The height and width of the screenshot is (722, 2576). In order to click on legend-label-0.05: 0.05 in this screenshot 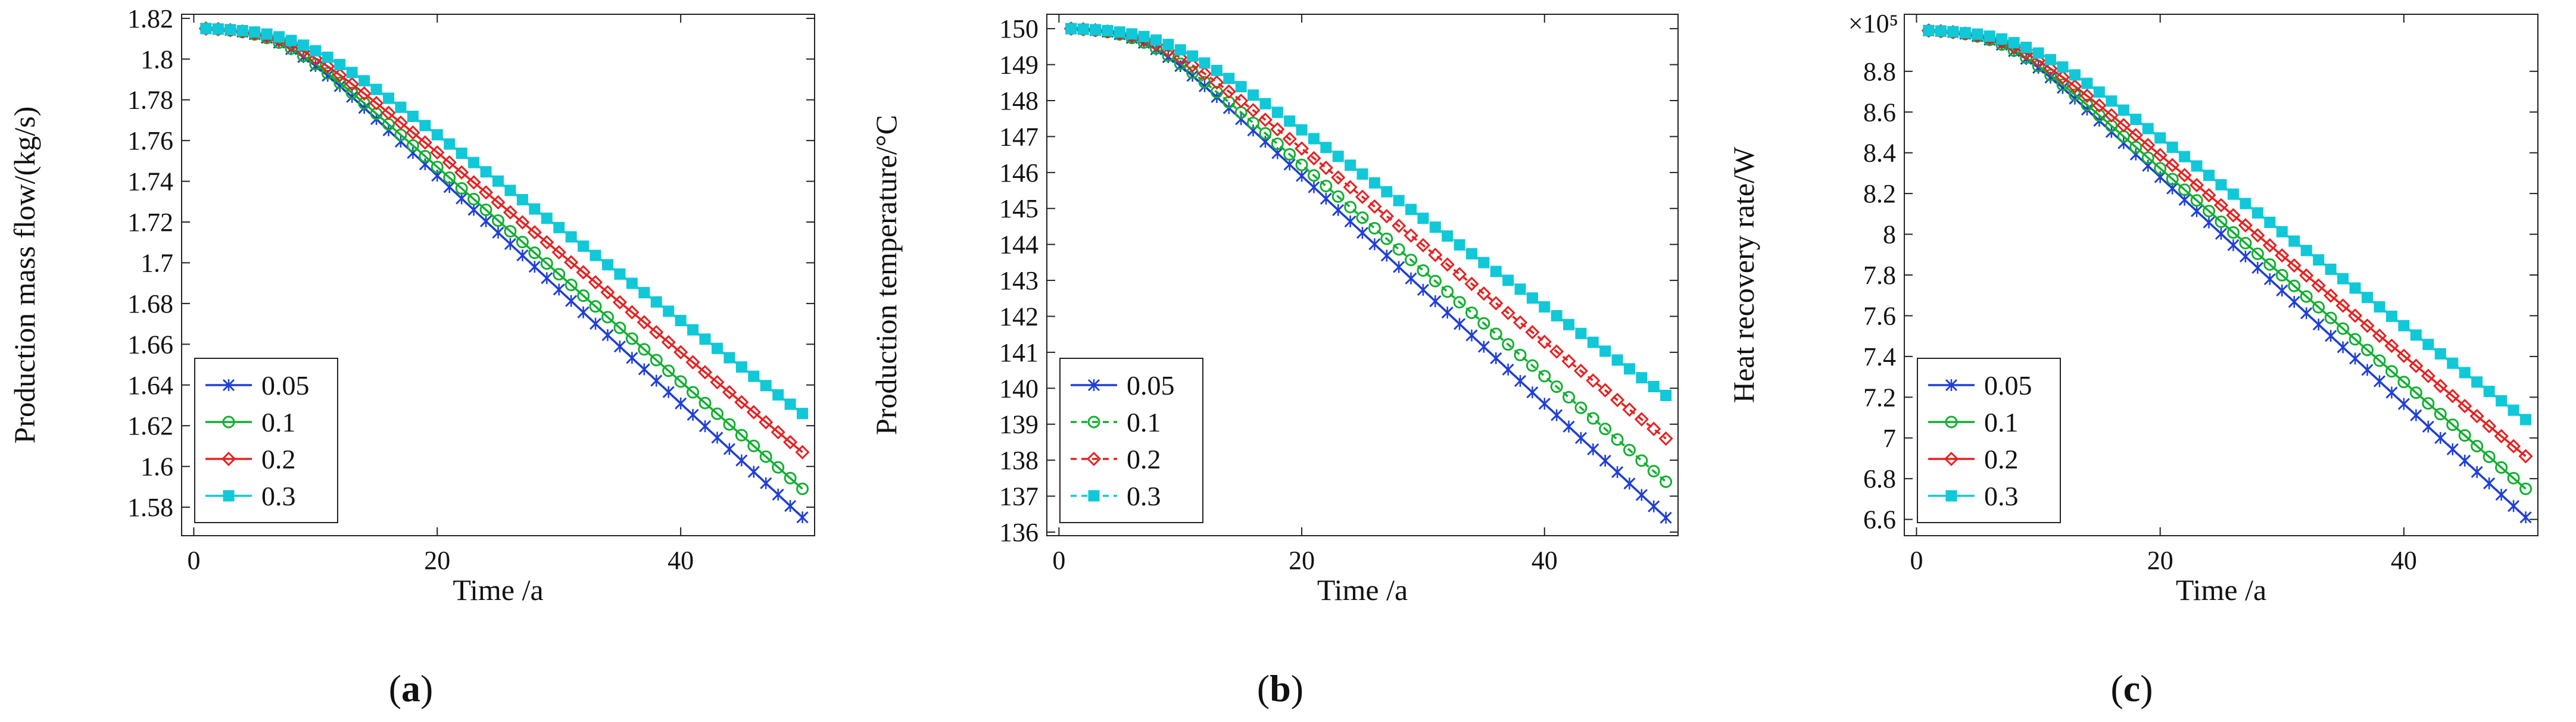, I will do `click(285, 385)`.